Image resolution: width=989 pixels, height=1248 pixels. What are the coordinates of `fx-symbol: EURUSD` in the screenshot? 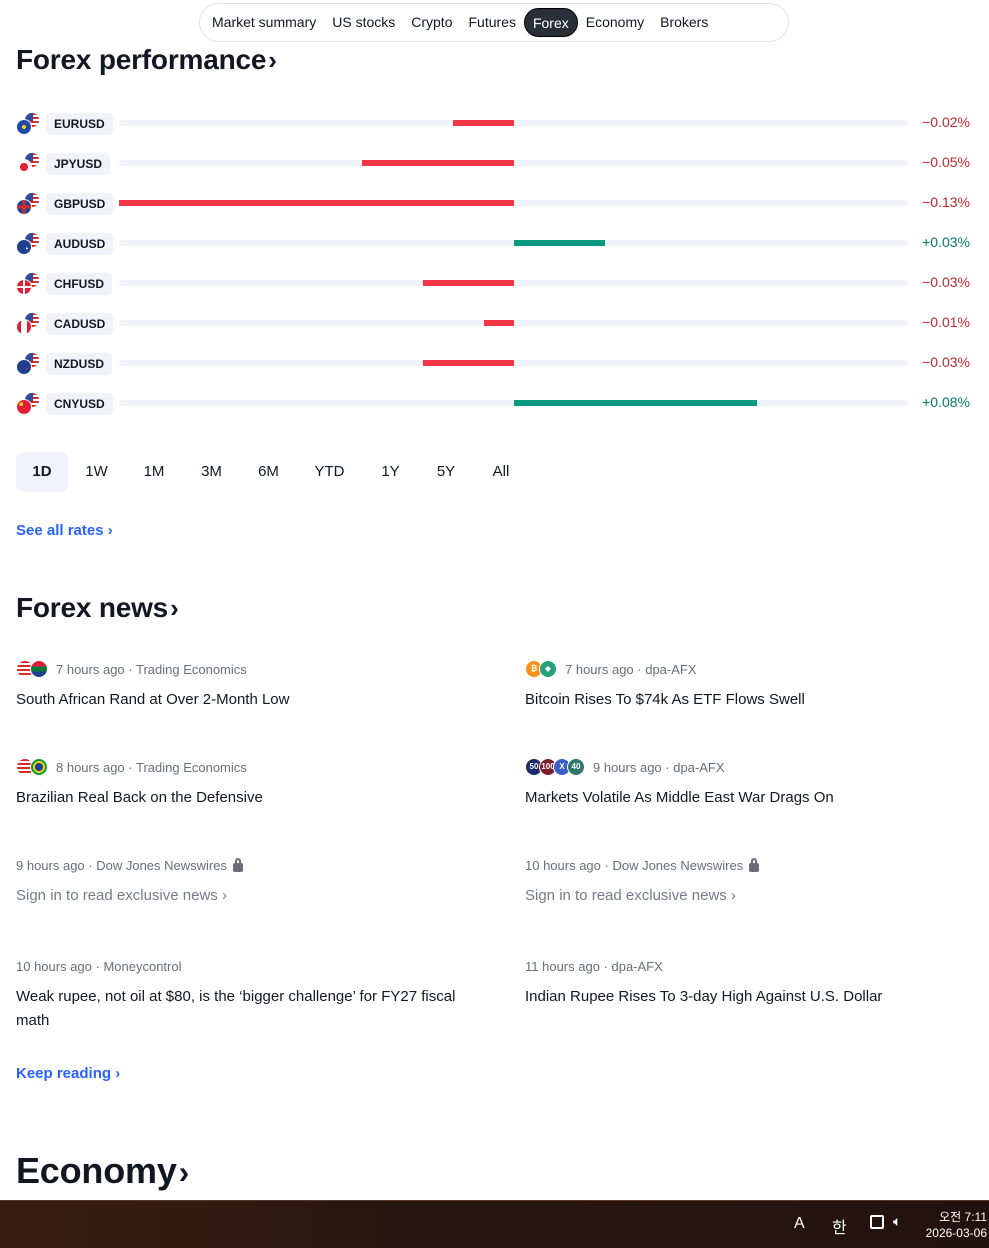 It's located at (79, 124).